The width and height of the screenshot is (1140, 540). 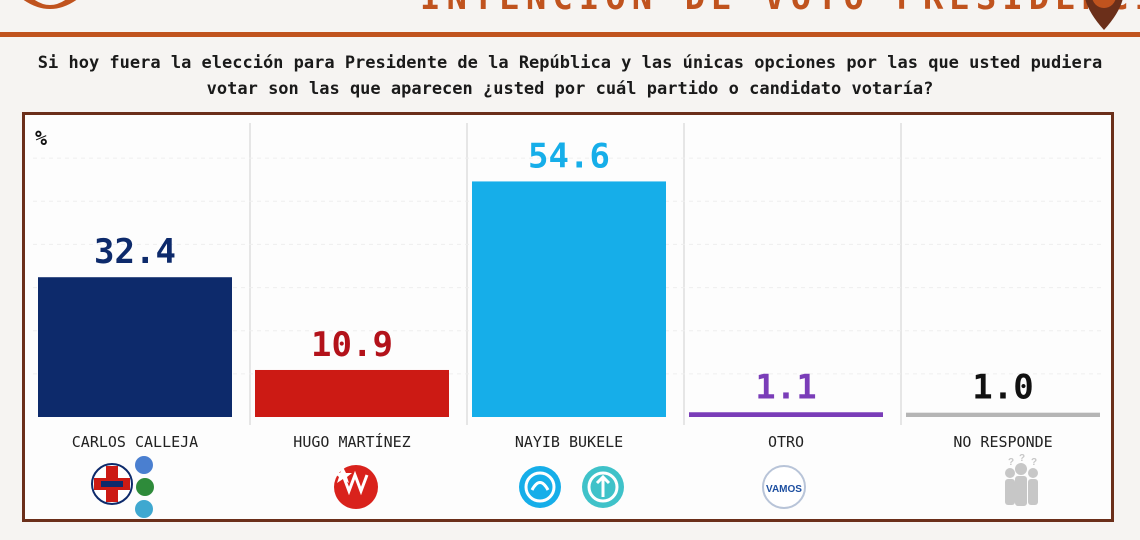 What do you see at coordinates (603, 487) in the screenshot?
I see `gana-party-icon` at bounding box center [603, 487].